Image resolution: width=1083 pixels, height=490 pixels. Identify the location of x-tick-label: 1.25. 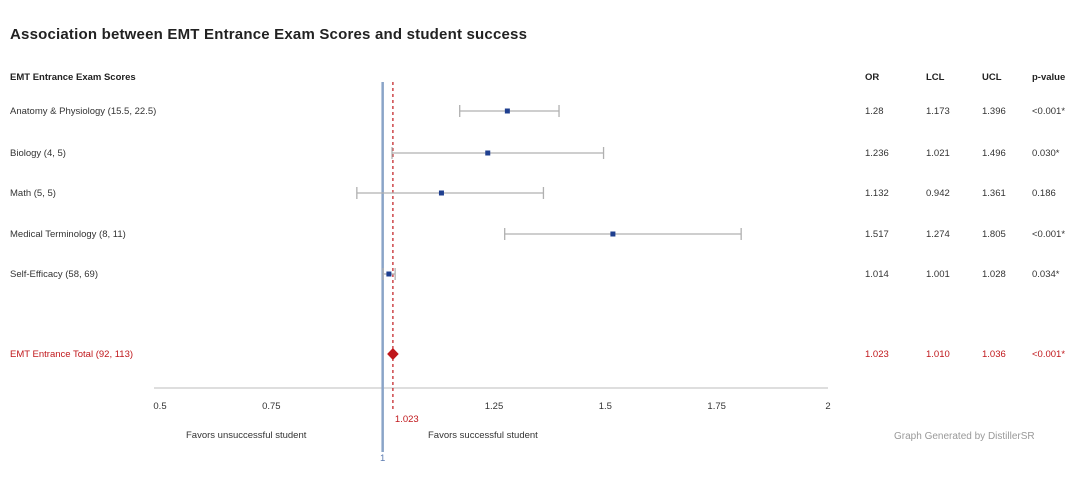
(494, 406).